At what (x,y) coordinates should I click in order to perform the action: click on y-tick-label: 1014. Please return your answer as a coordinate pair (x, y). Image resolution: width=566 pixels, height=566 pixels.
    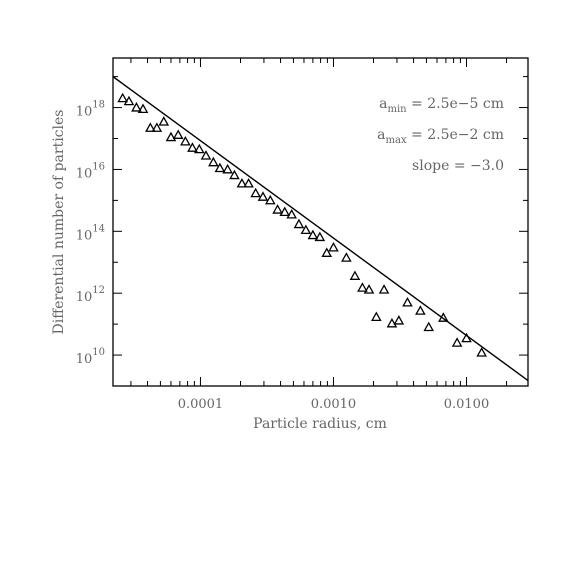
    Looking at the image, I should click on (90, 233).